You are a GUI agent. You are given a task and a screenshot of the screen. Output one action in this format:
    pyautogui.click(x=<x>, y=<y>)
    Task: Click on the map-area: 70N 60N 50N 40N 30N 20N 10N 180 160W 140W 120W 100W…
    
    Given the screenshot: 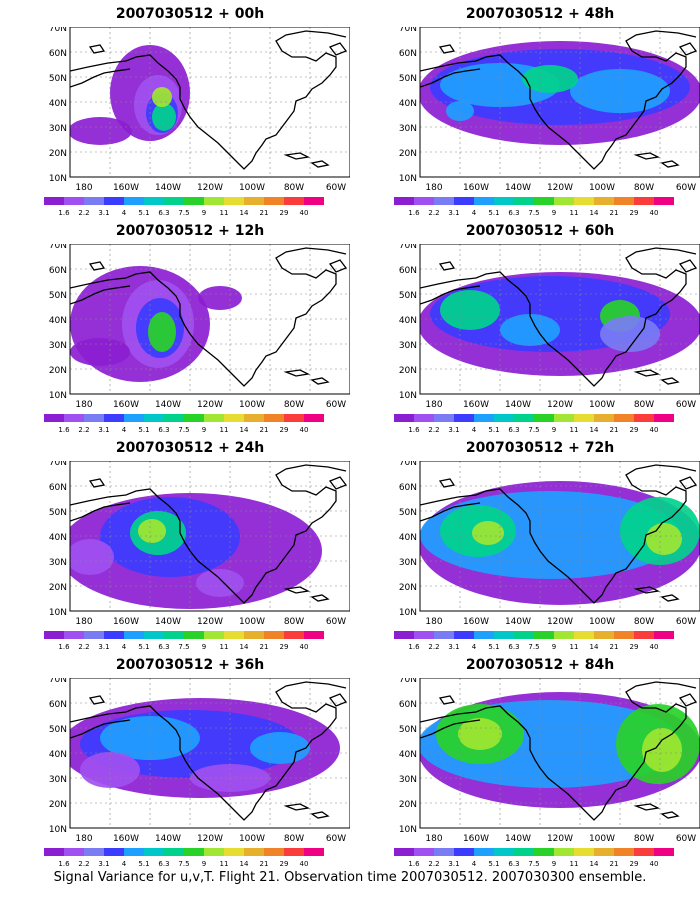 What is the action you would take?
    pyautogui.click(x=190, y=112)
    